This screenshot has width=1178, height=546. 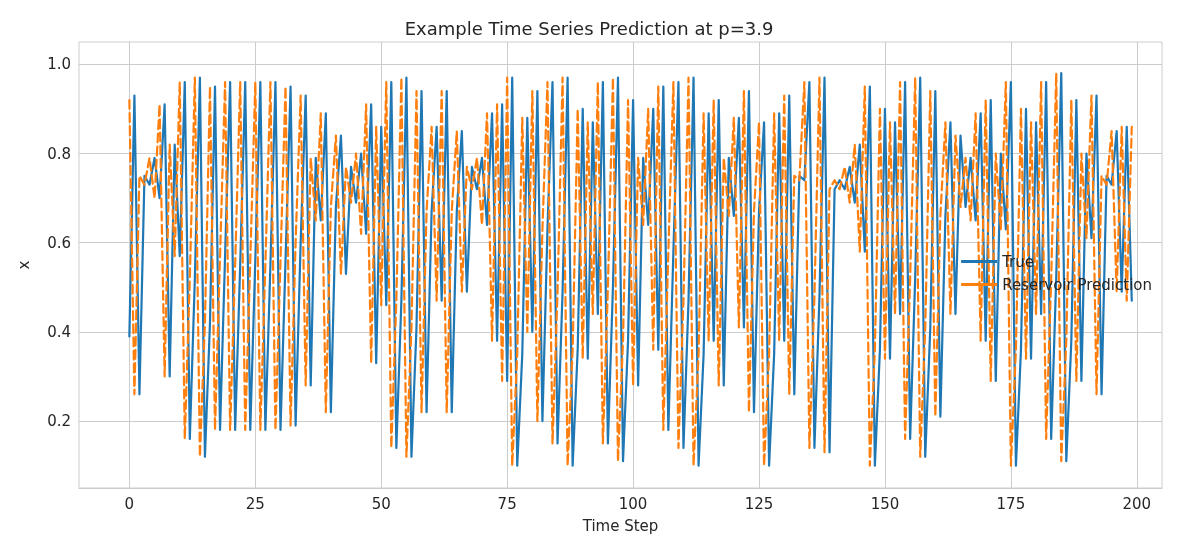 What do you see at coordinates (381, 503) in the screenshot?
I see `x-tick-label: 50` at bounding box center [381, 503].